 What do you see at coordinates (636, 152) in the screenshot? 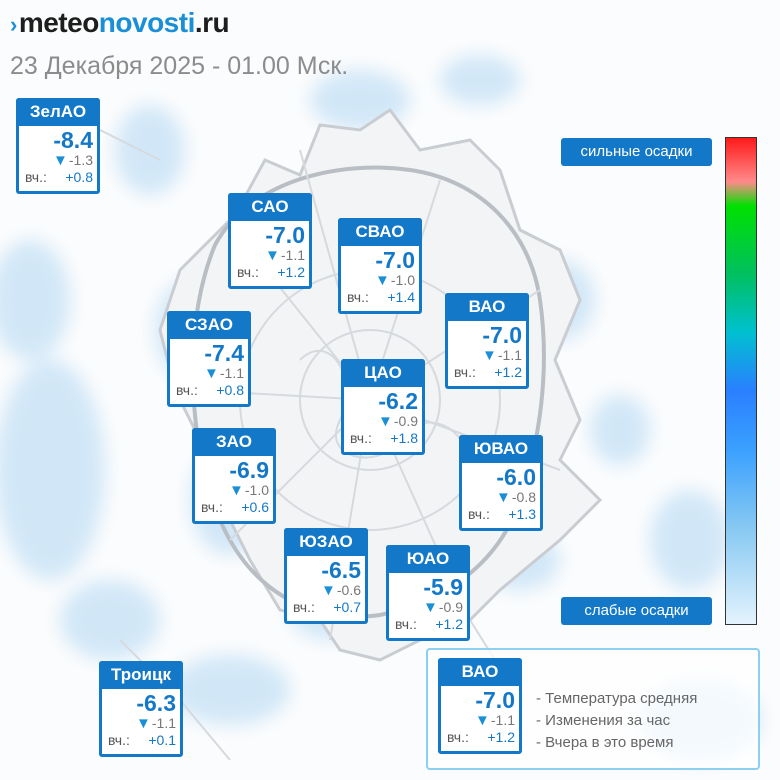
I see `scale-label-heavy: сильные осадки` at bounding box center [636, 152].